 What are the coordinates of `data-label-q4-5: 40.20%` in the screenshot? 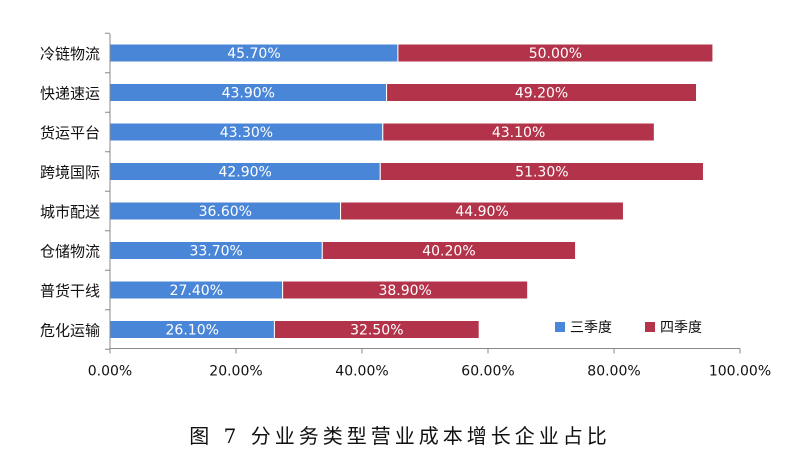 It's located at (448, 252).